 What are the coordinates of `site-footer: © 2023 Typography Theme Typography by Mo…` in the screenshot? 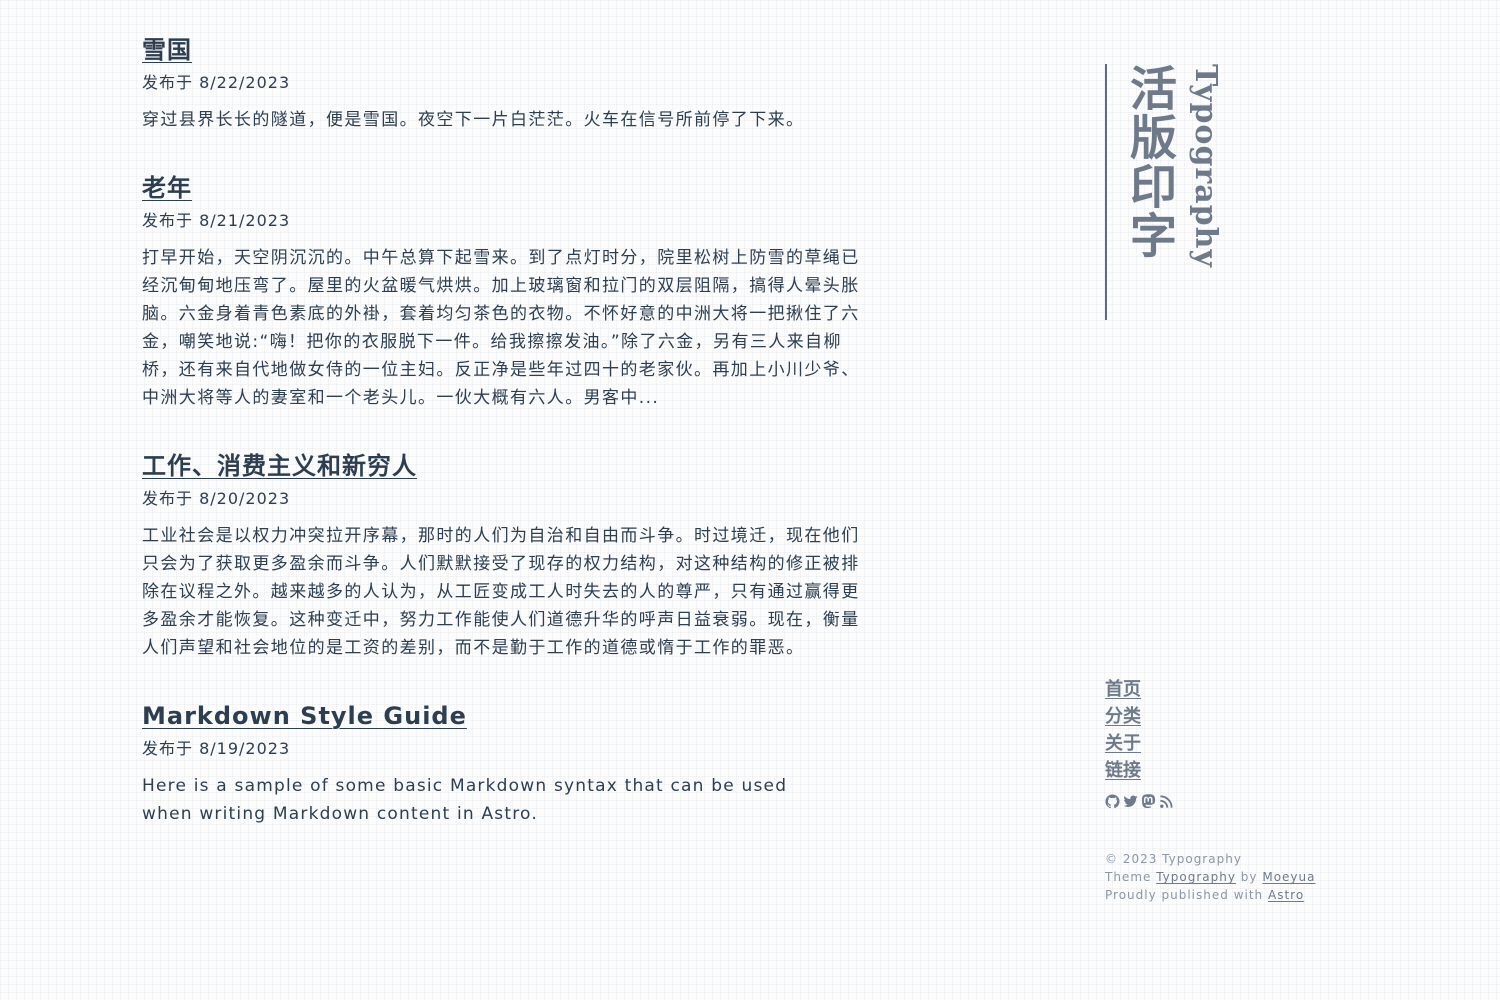 It's located at (1210, 877).